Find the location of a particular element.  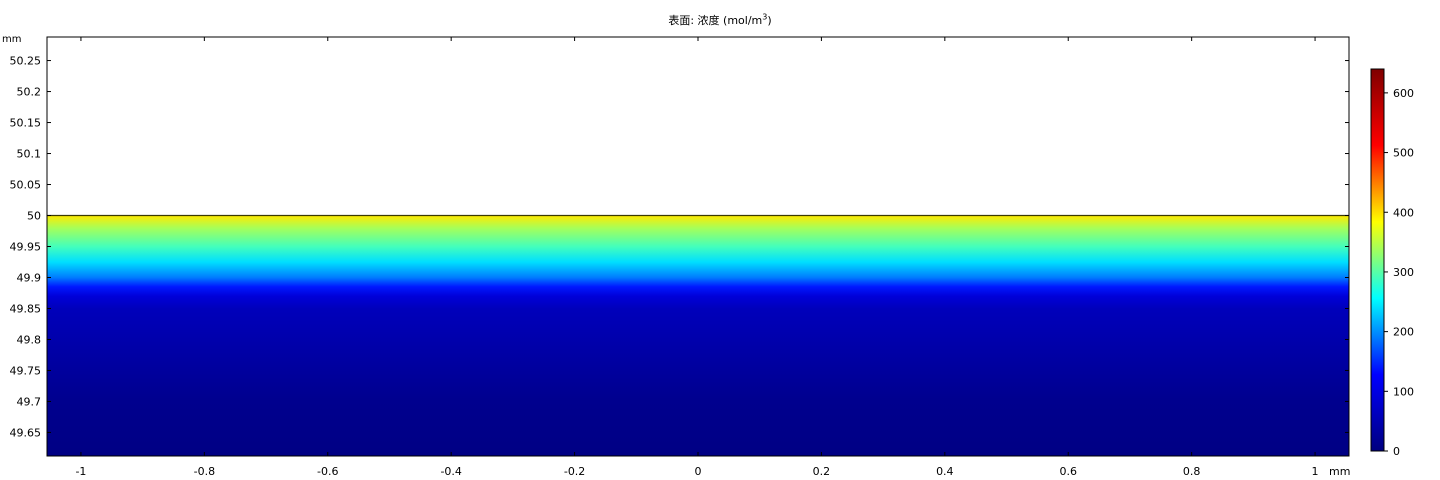

colorbar-tick-label: 300 is located at coordinates (1403, 272).